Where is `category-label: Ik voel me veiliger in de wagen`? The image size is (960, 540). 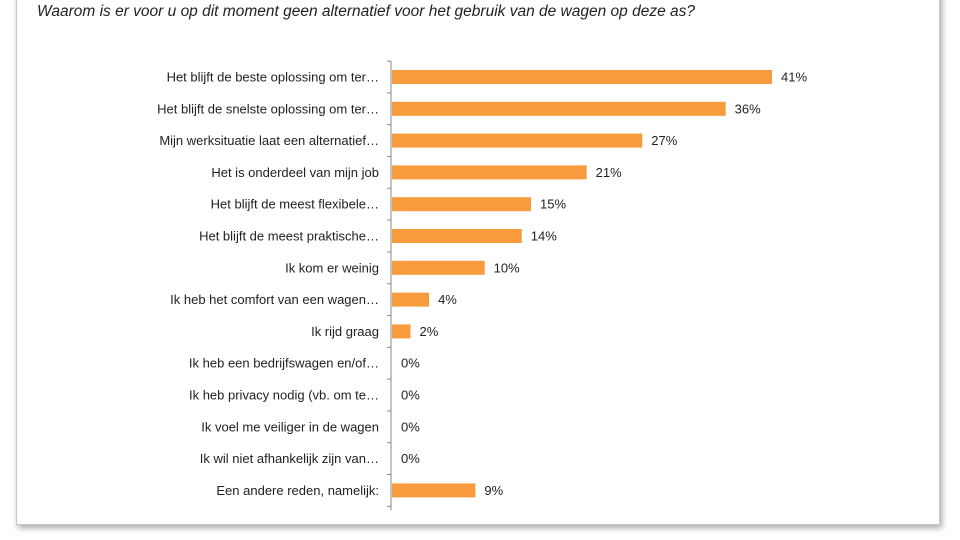
category-label: Ik voel me veiliger in de wagen is located at coordinates (290, 426).